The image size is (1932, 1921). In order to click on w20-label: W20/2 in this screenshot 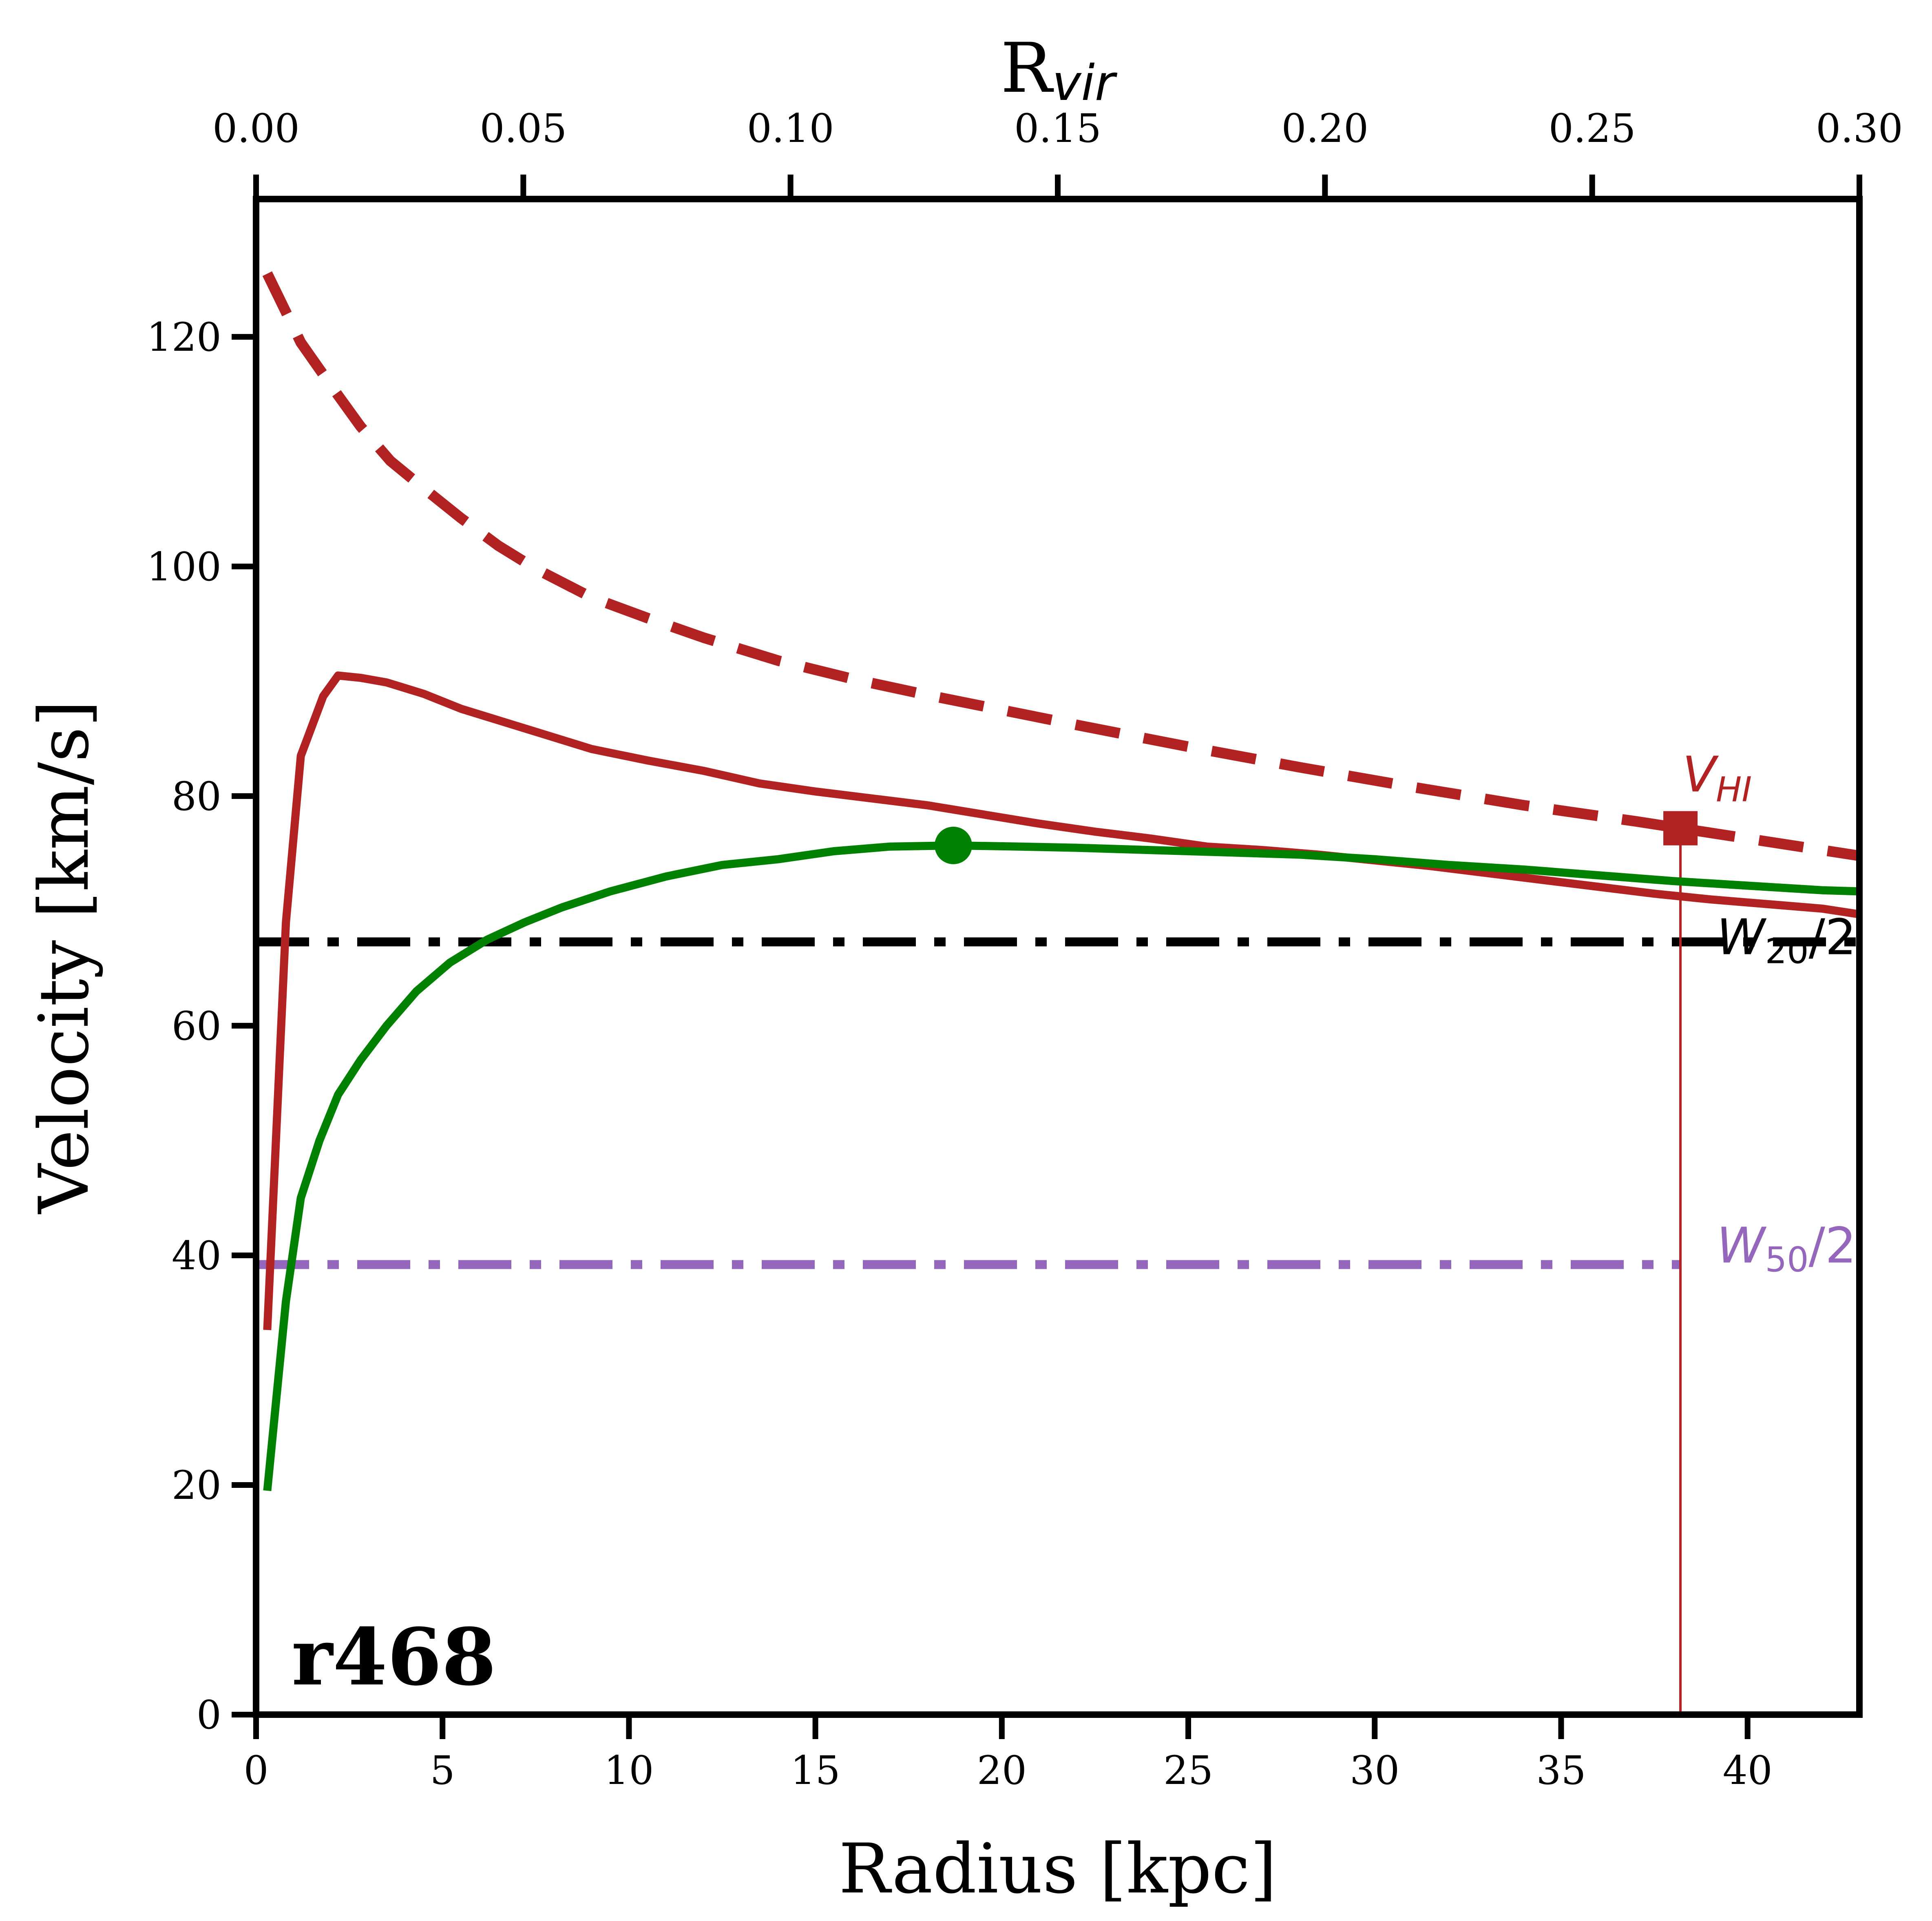, I will do `click(1786, 940)`.